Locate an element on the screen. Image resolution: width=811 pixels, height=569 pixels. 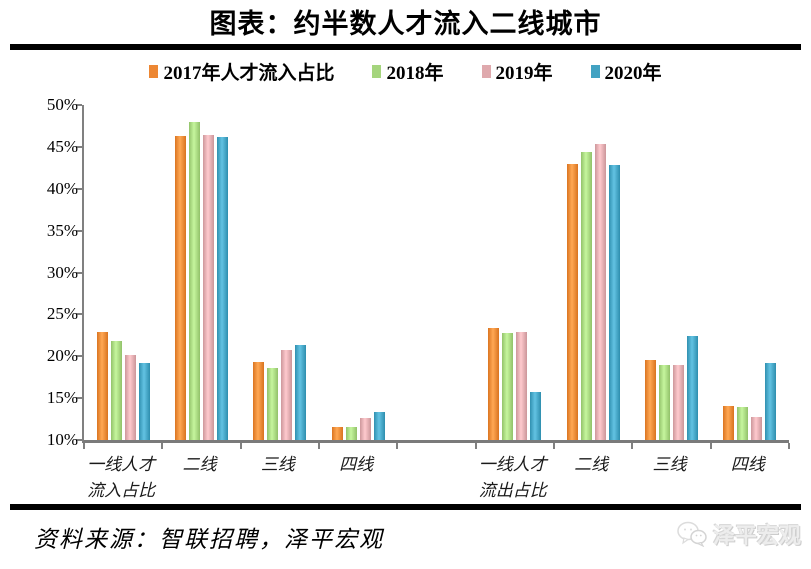
wechat-icon is located at coordinates (692, 534).